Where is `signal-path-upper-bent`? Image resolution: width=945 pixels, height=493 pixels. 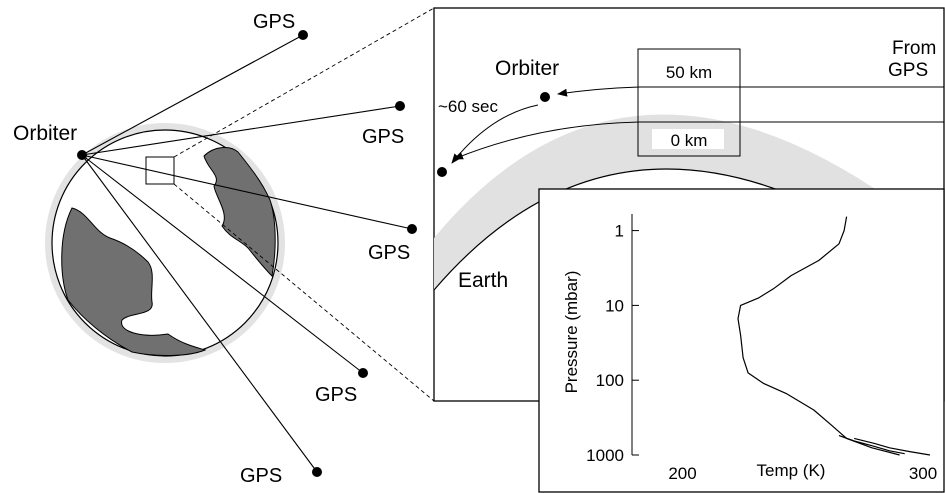
signal-path-upper-bent is located at coordinates (599, 91).